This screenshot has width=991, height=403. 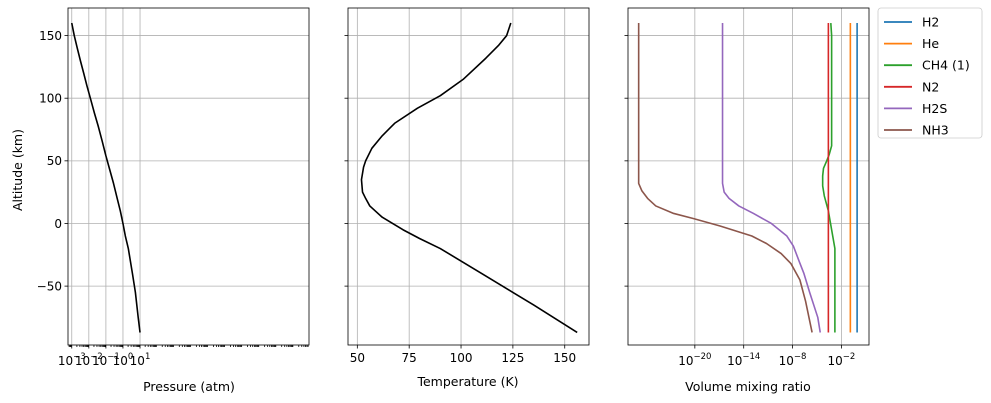 I want to click on x-tick-label: 10−8, so click(x=793, y=360).